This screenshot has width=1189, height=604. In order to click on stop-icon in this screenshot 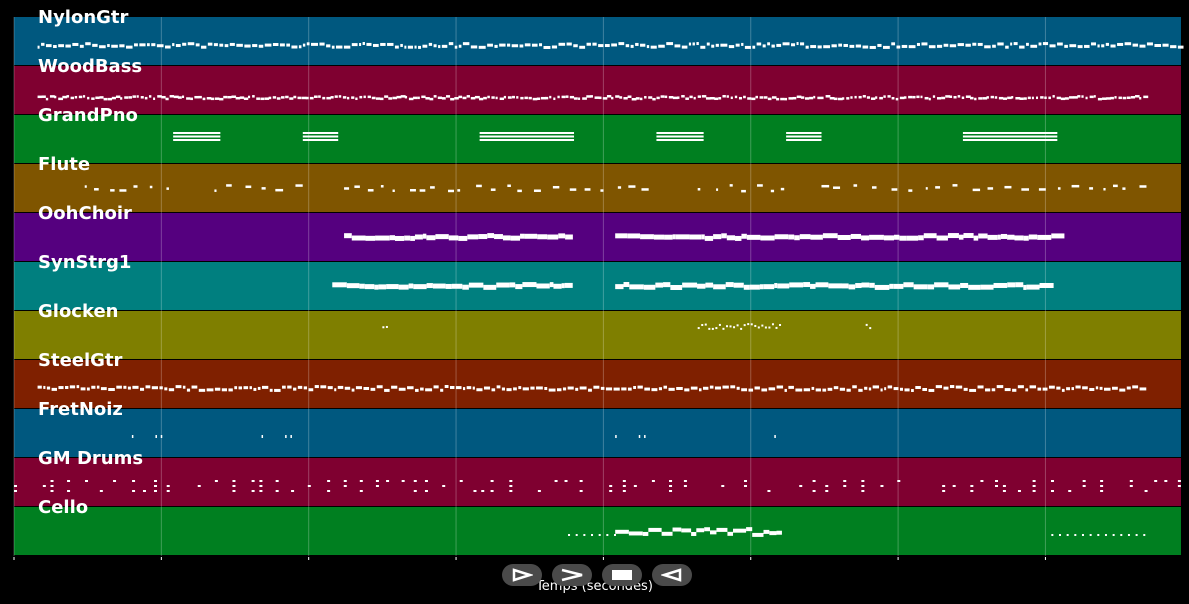, I will do `click(622, 575)`.